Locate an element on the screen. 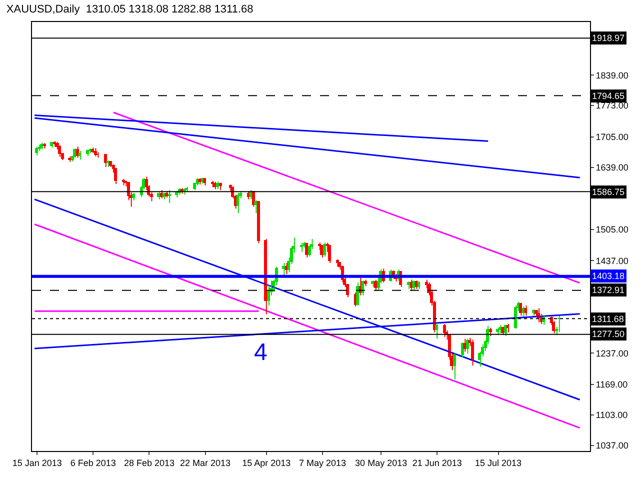 This screenshot has height=480, width=640. y-tick-label: 1705.00 is located at coordinates (612, 137).